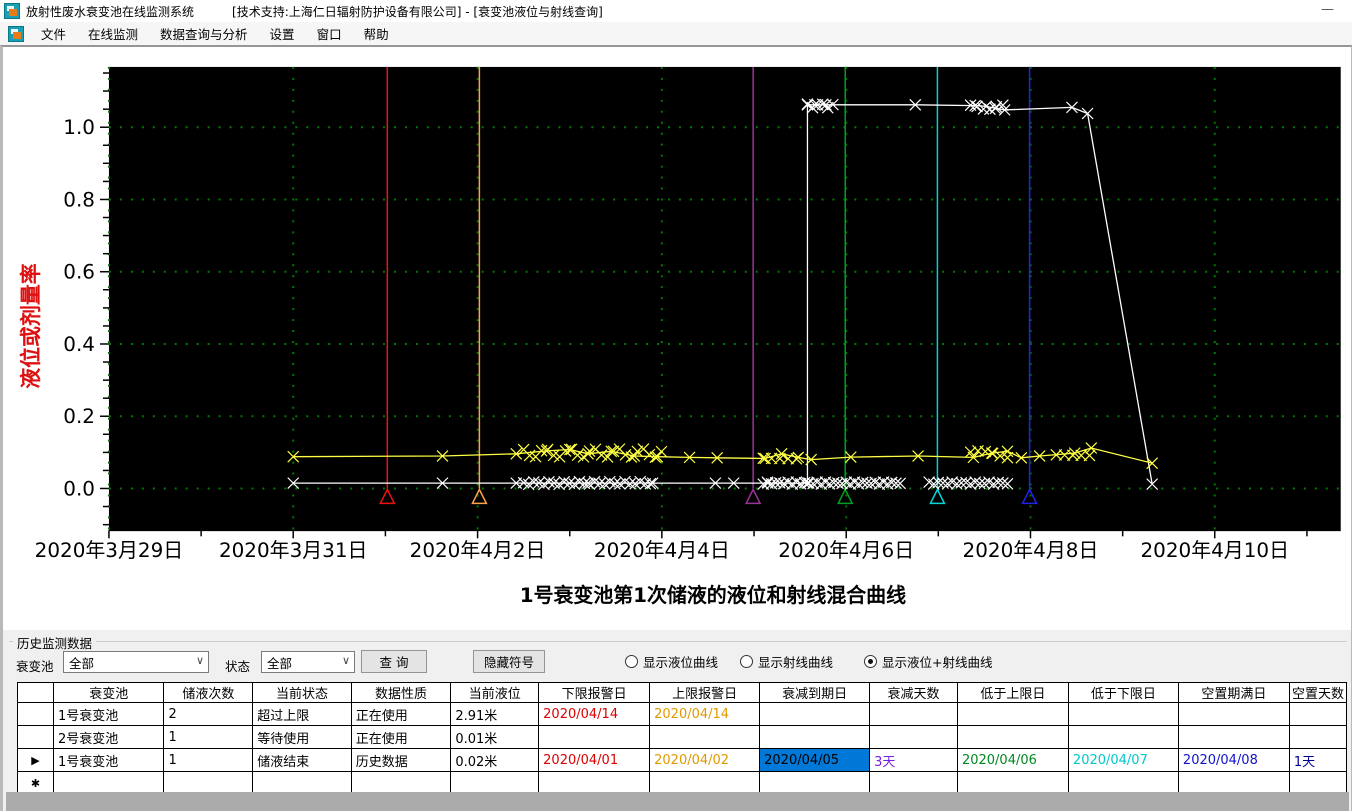  What do you see at coordinates (16, 33) in the screenshot?
I see `child-window-icon` at bounding box center [16, 33].